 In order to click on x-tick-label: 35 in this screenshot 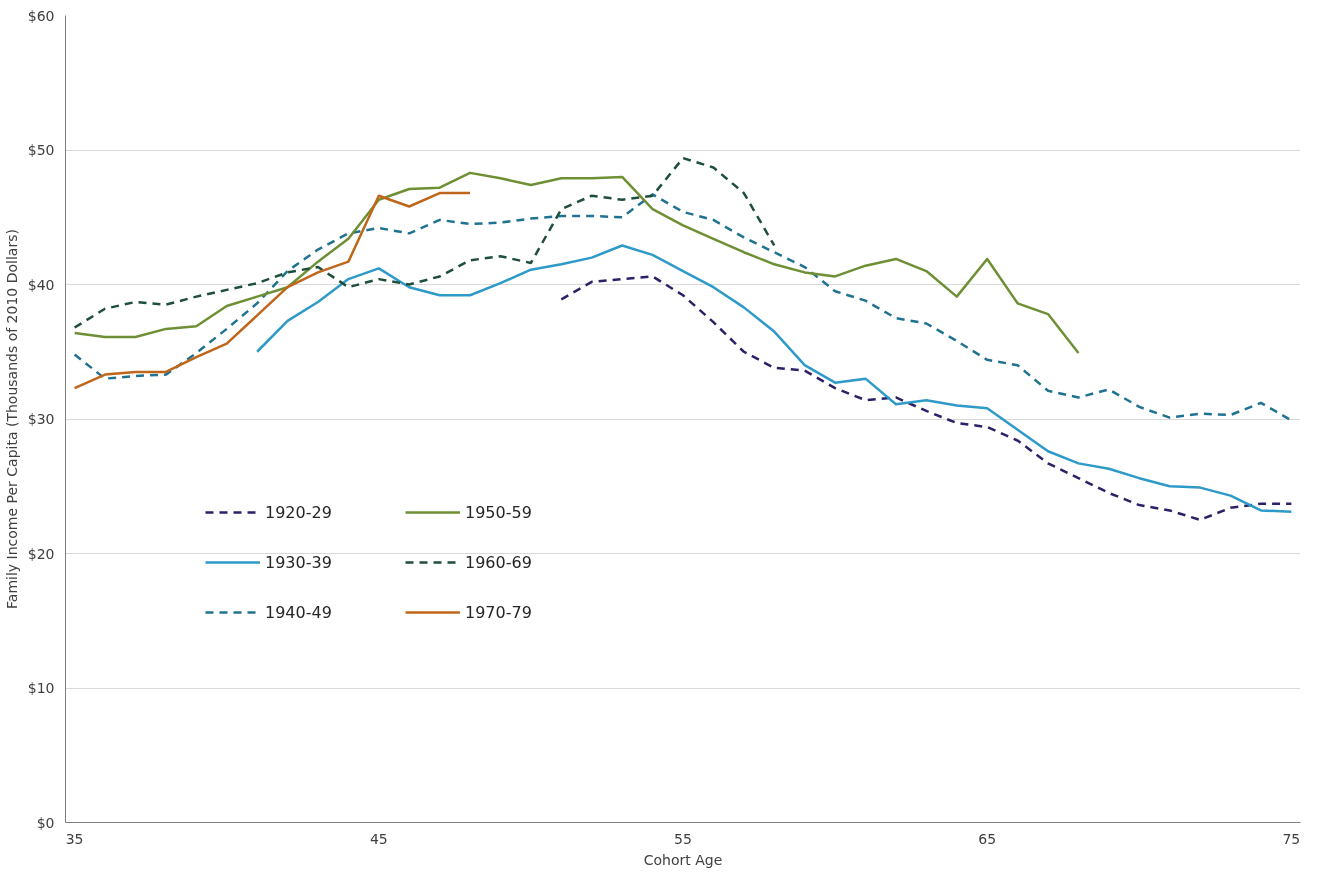, I will do `click(74, 838)`.